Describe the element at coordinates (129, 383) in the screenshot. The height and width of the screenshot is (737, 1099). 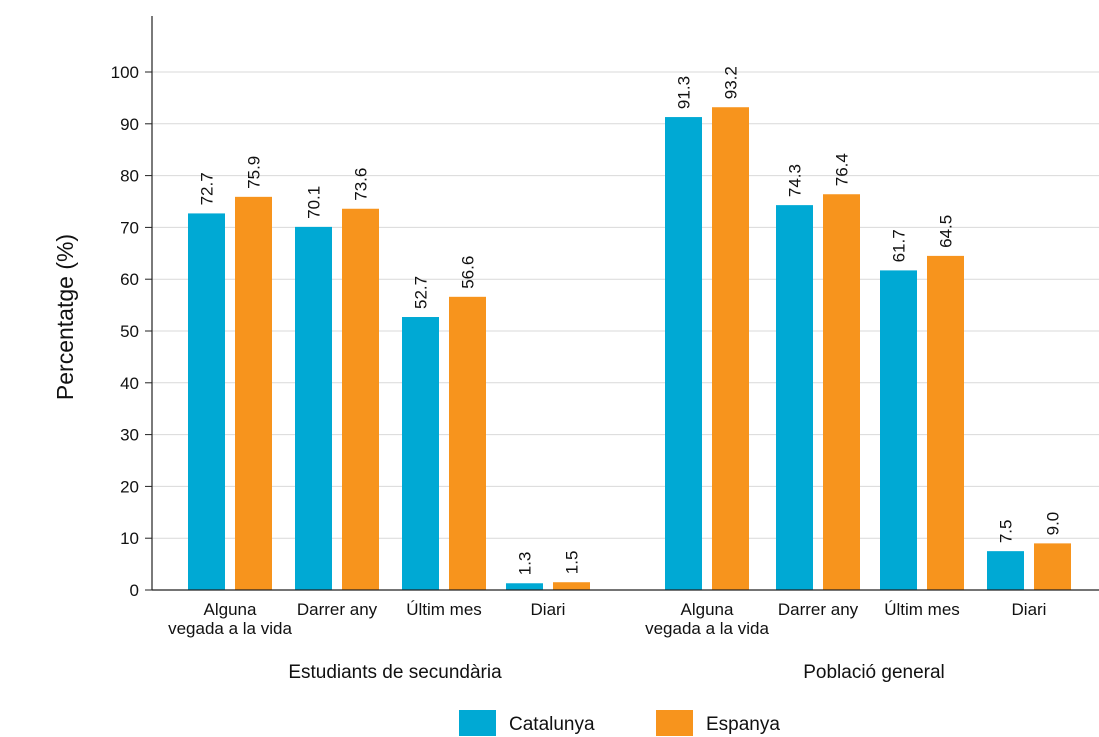
I see `y-tick-label: 40` at that location.